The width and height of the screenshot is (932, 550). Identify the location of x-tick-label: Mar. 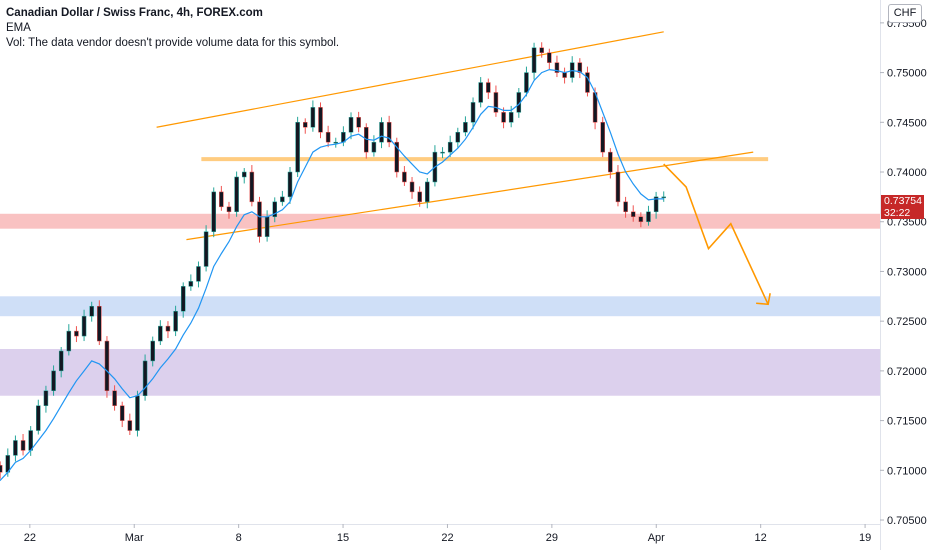
(134, 538).